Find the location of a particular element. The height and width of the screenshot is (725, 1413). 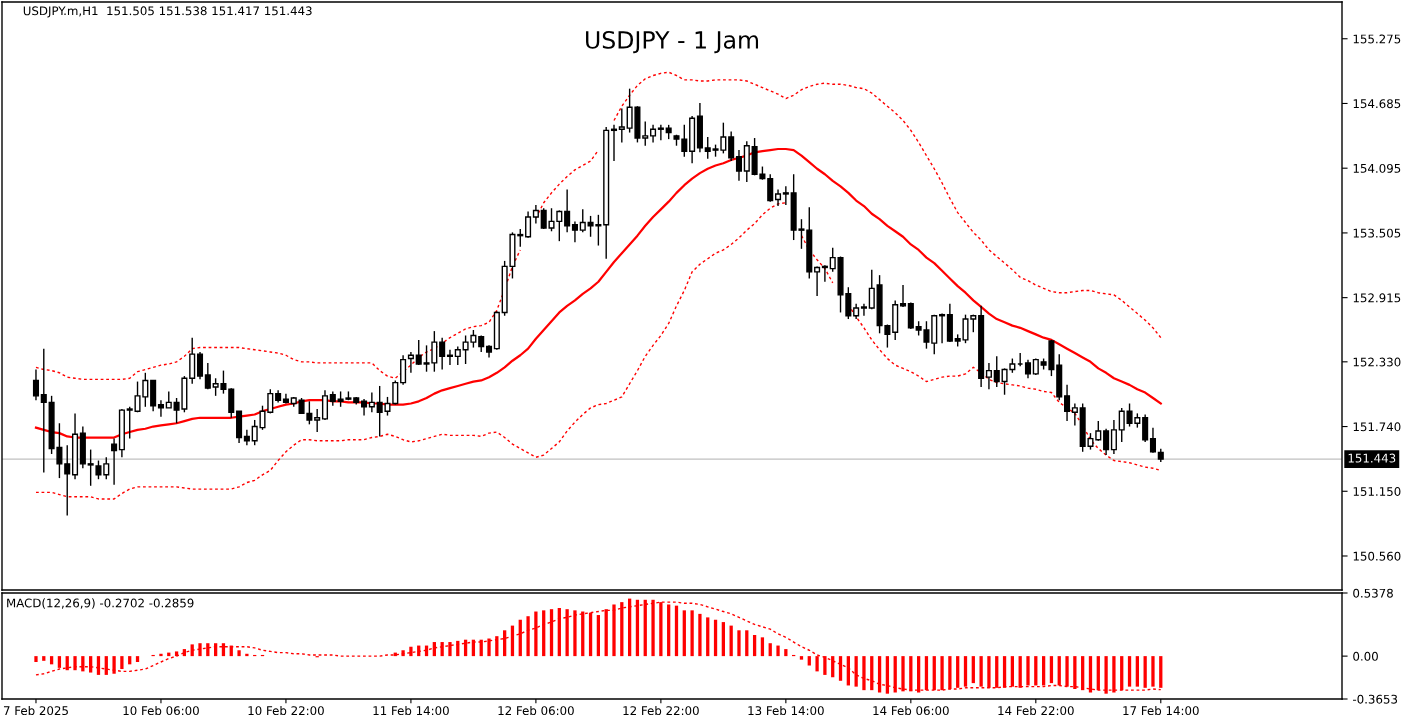

x-tick-label: 14 Feb 06:00 is located at coordinates (911, 710).